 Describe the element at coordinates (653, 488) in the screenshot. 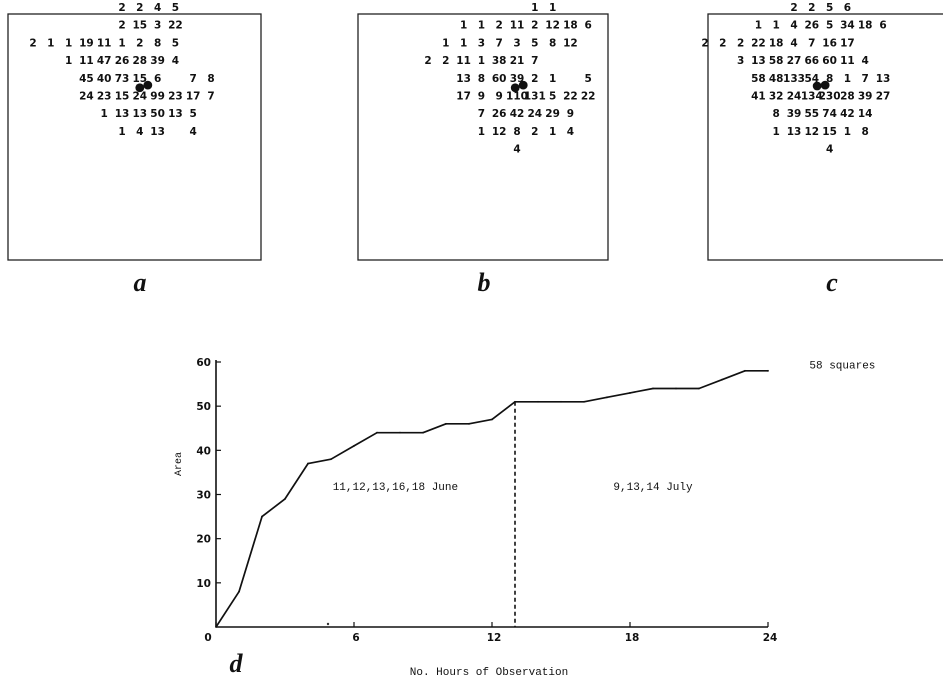

I see `annotation-text: 9,13,14 July` at that location.